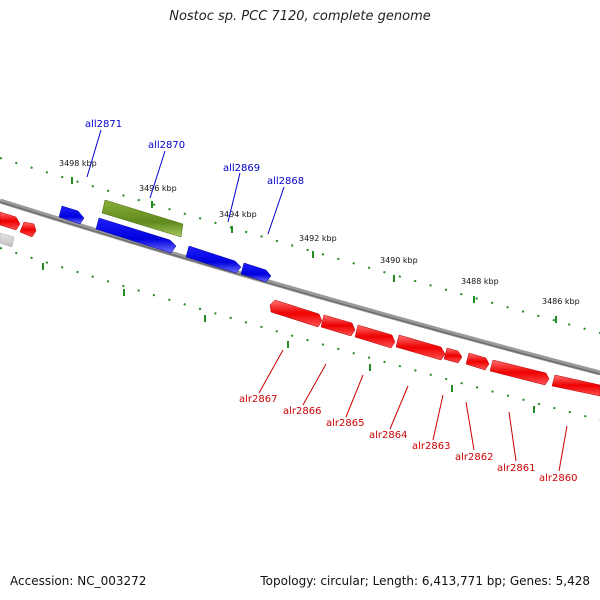 The width and height of the screenshot is (600, 600). What do you see at coordinates (302, 411) in the screenshot?
I see `gene-label-alr2866: alr2866` at bounding box center [302, 411].